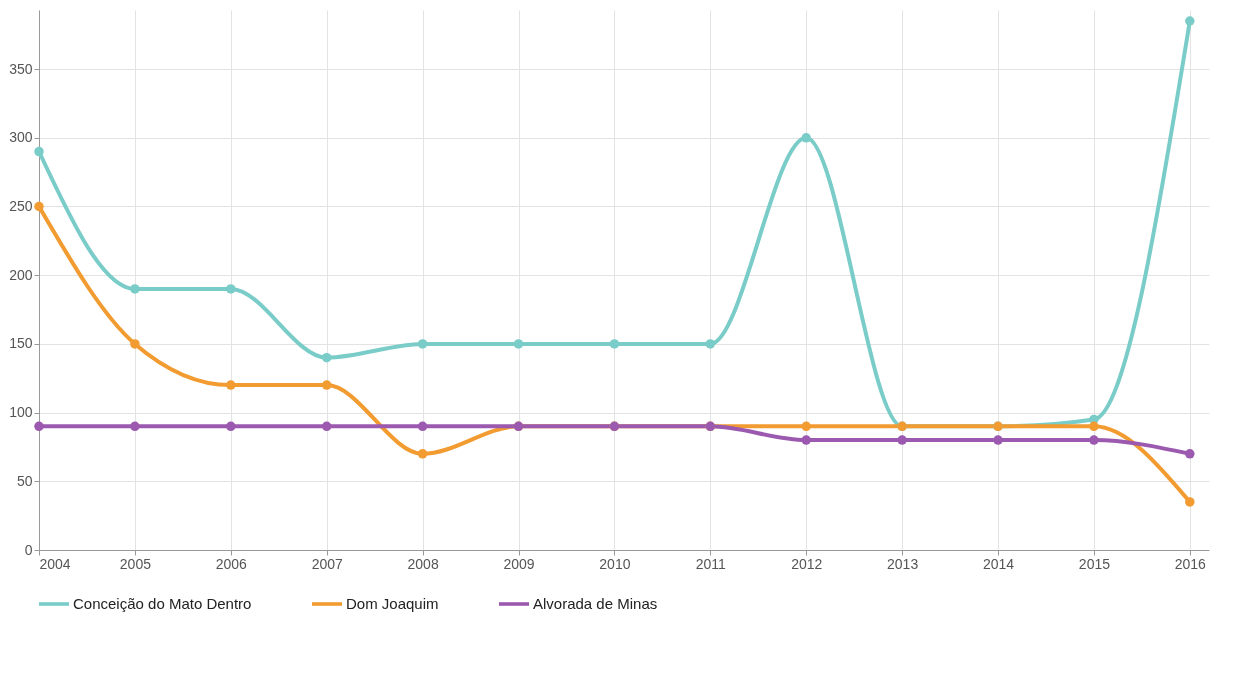 This screenshot has width=1247, height=677. Describe the element at coordinates (392, 603) in the screenshot. I see `legend-label: Dom Joaquim` at that location.